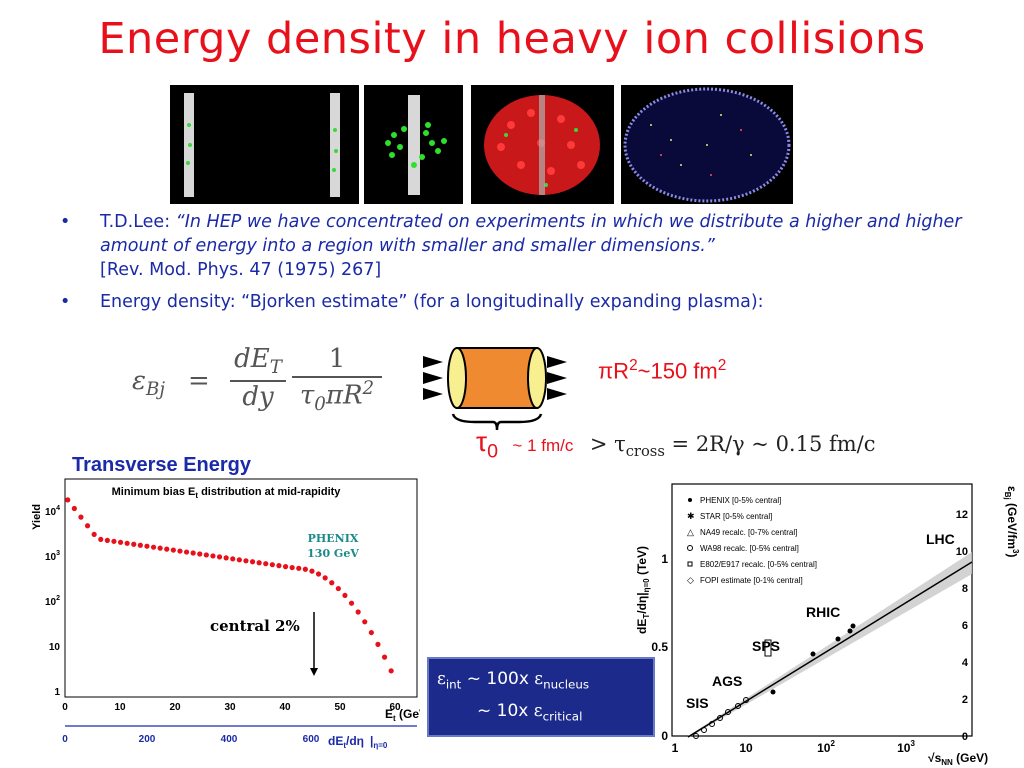 This screenshot has height=768, width=1024. What do you see at coordinates (358, 742) in the screenshot?
I see `x2-axis-label: dEt/dη |η=0` at bounding box center [358, 742].